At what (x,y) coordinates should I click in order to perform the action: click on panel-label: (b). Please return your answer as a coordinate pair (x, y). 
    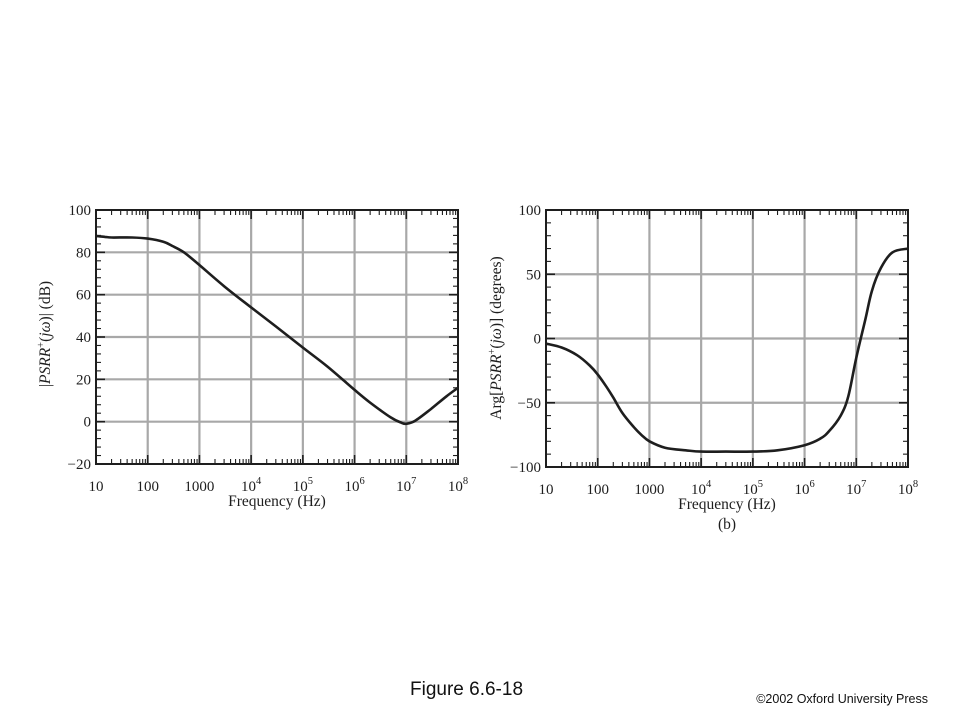
    Looking at the image, I should click on (727, 524).